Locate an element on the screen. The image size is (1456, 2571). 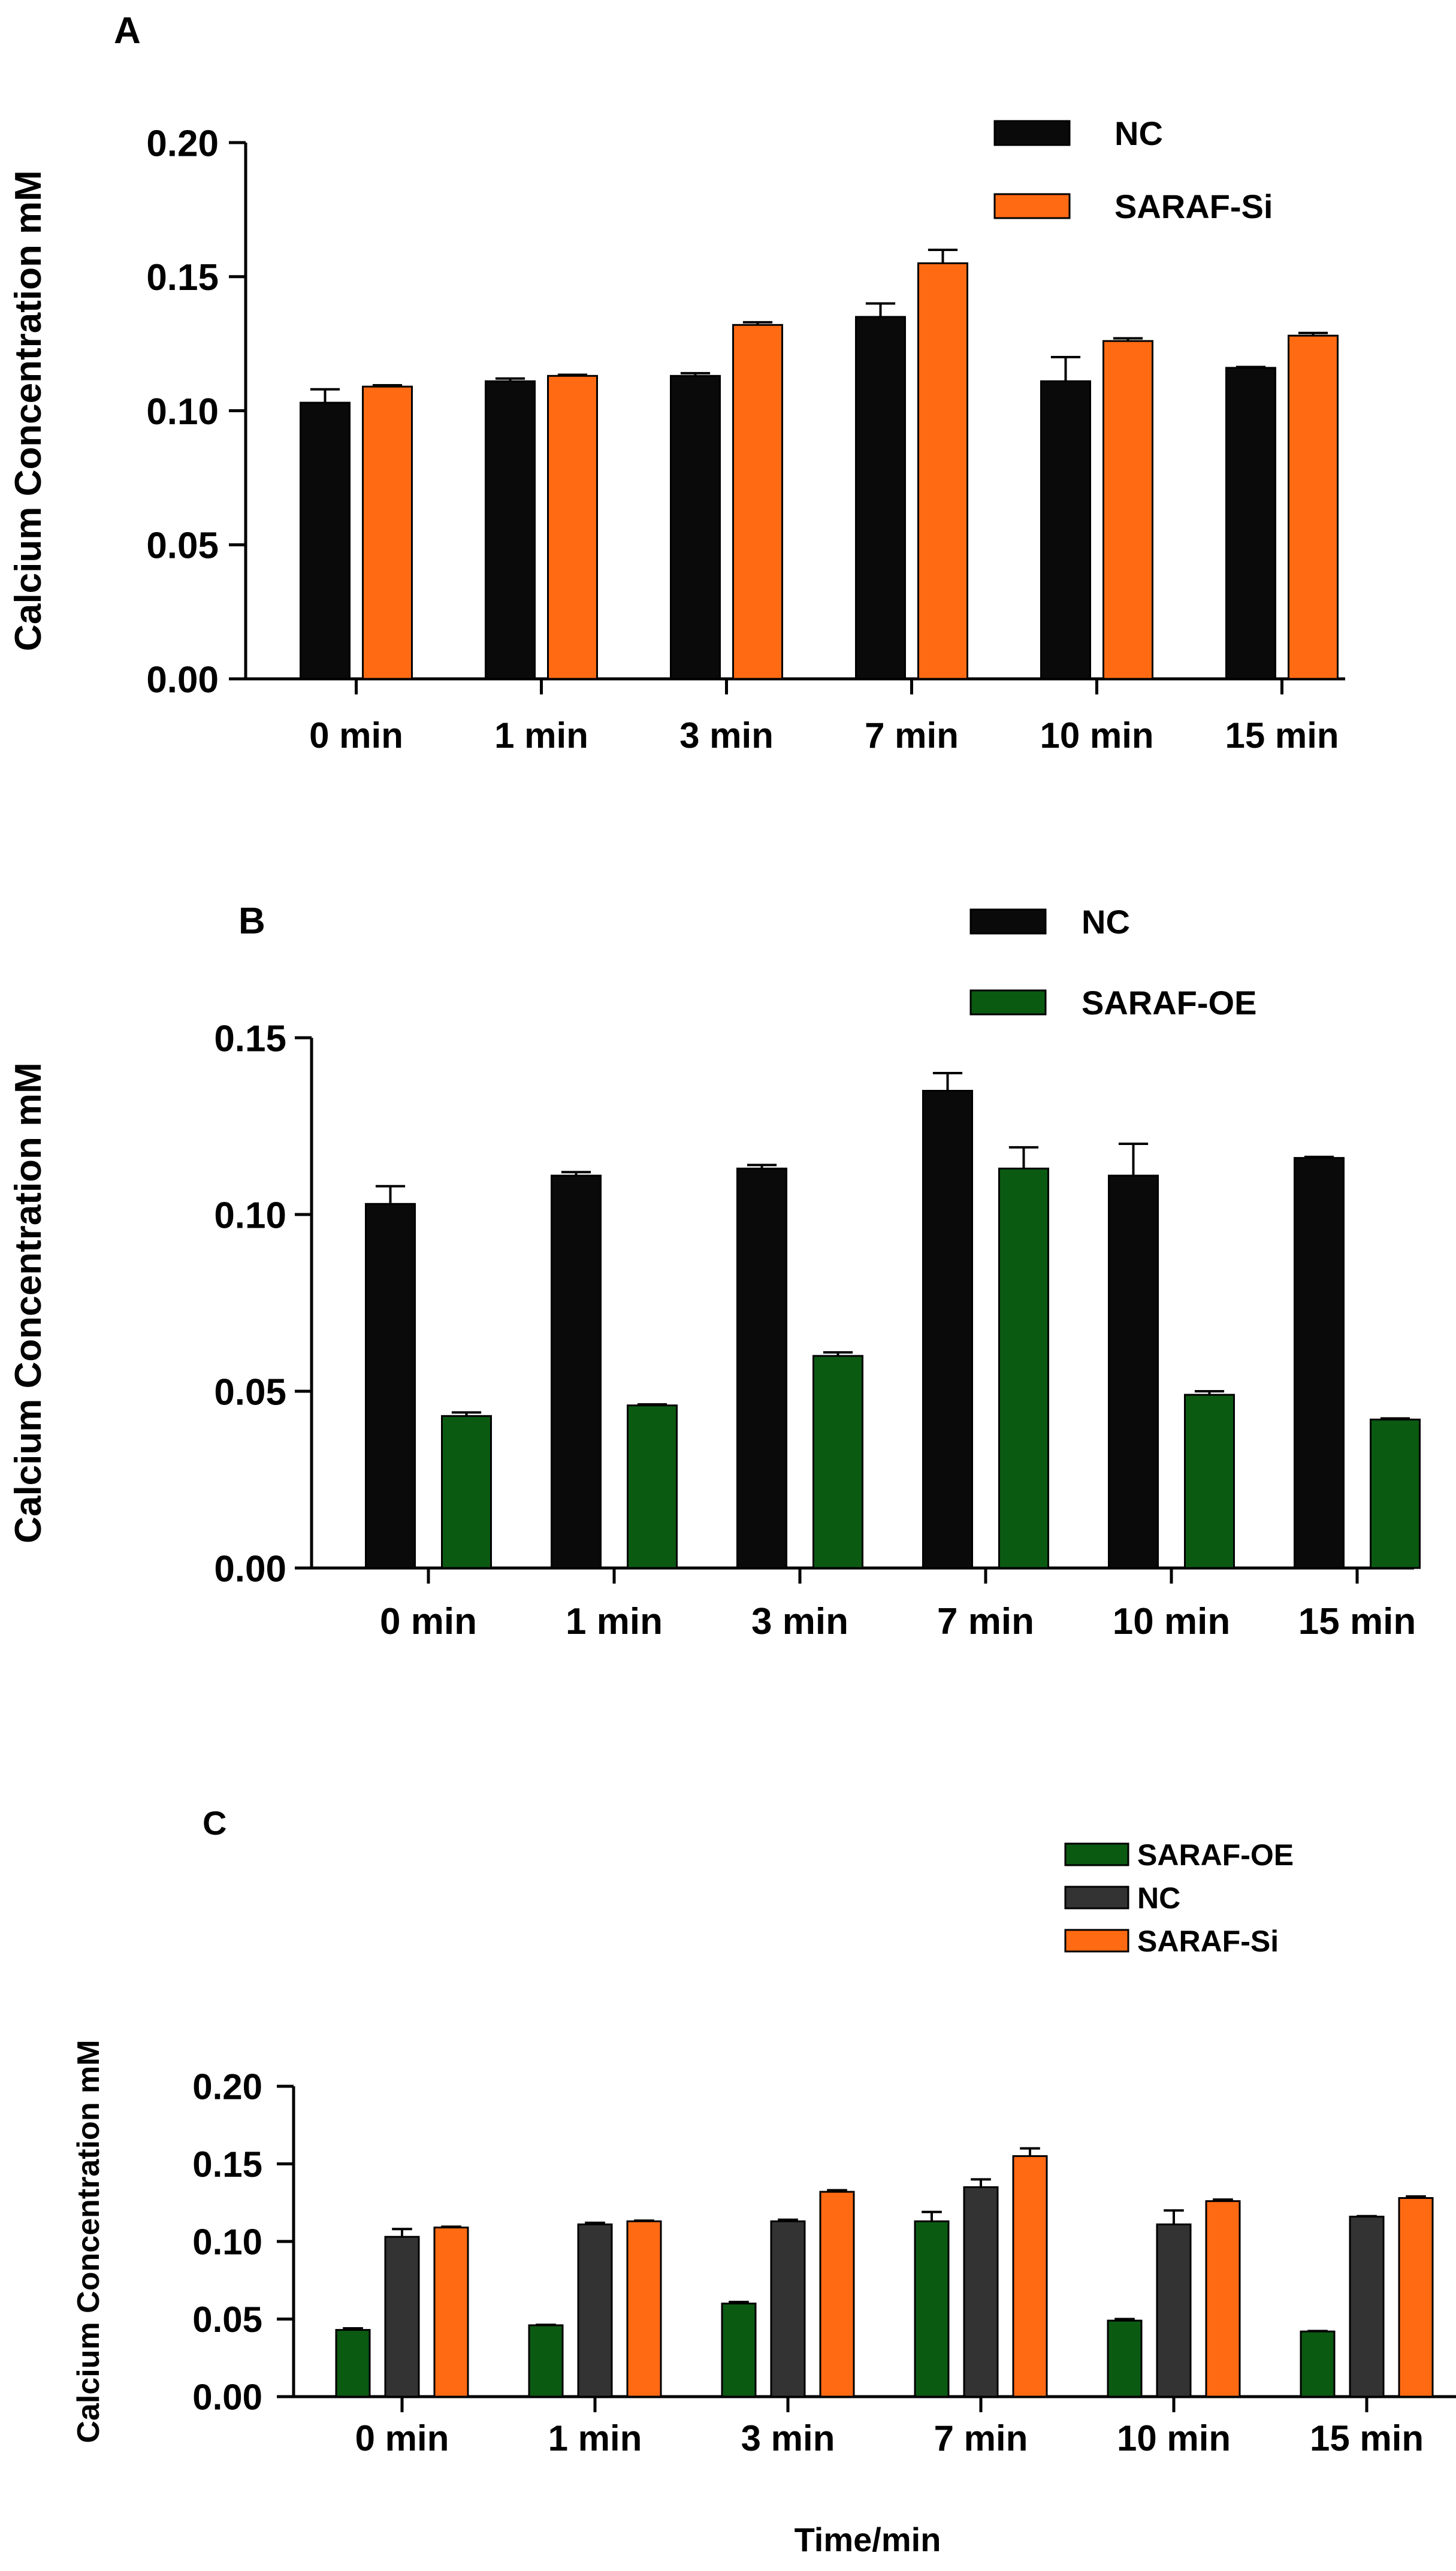
panel-label: A is located at coordinates (128, 31).